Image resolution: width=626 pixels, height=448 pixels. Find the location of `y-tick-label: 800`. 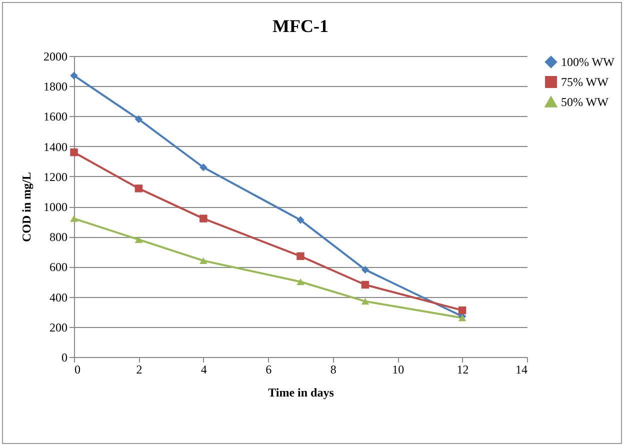

y-tick-label: 800 is located at coordinates (59, 237).